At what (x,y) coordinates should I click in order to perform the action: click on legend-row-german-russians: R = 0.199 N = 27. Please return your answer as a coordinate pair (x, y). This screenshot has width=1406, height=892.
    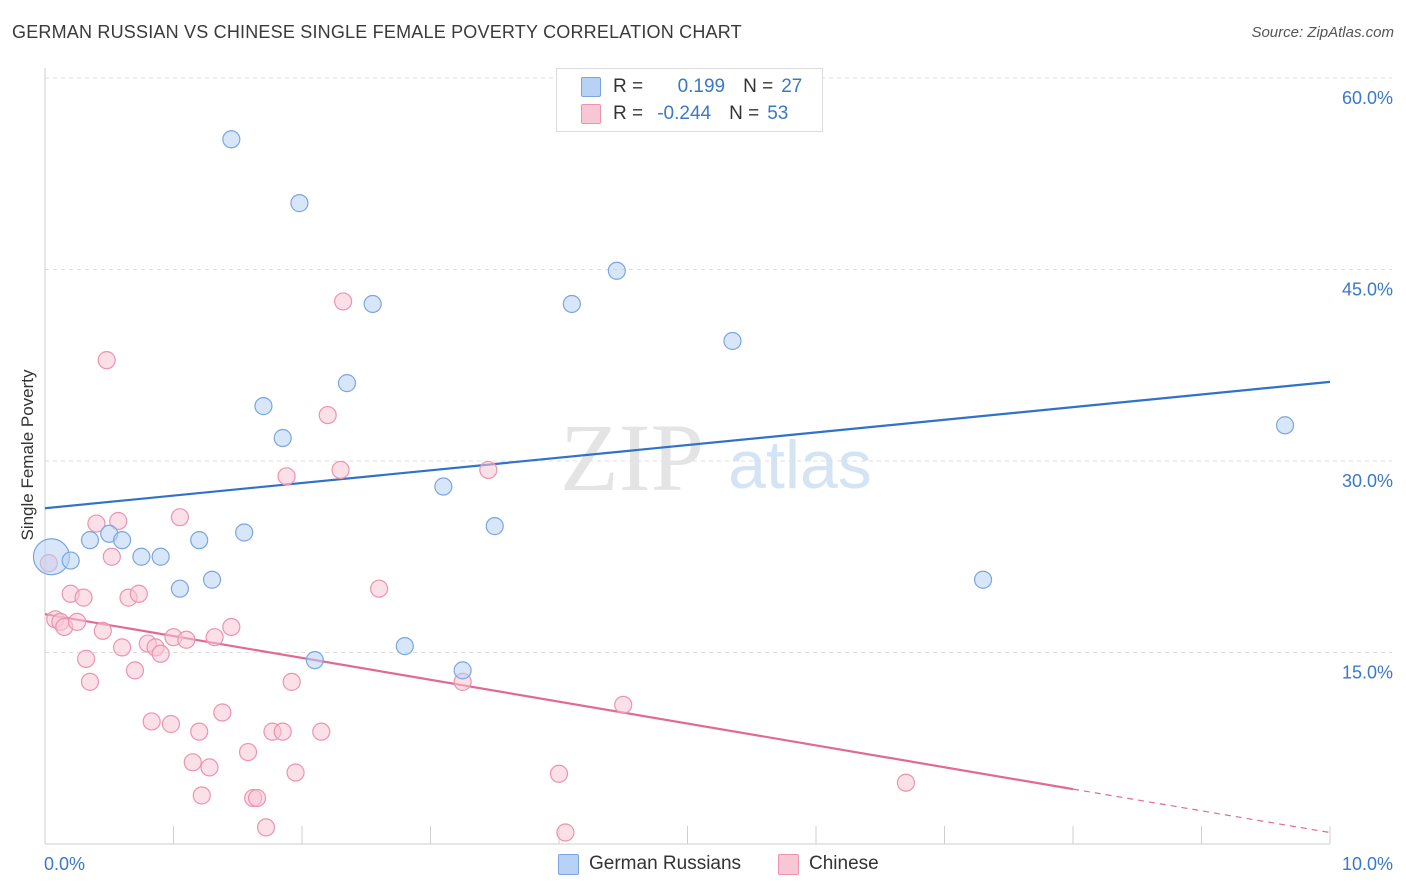
    Looking at the image, I should click on (691, 87).